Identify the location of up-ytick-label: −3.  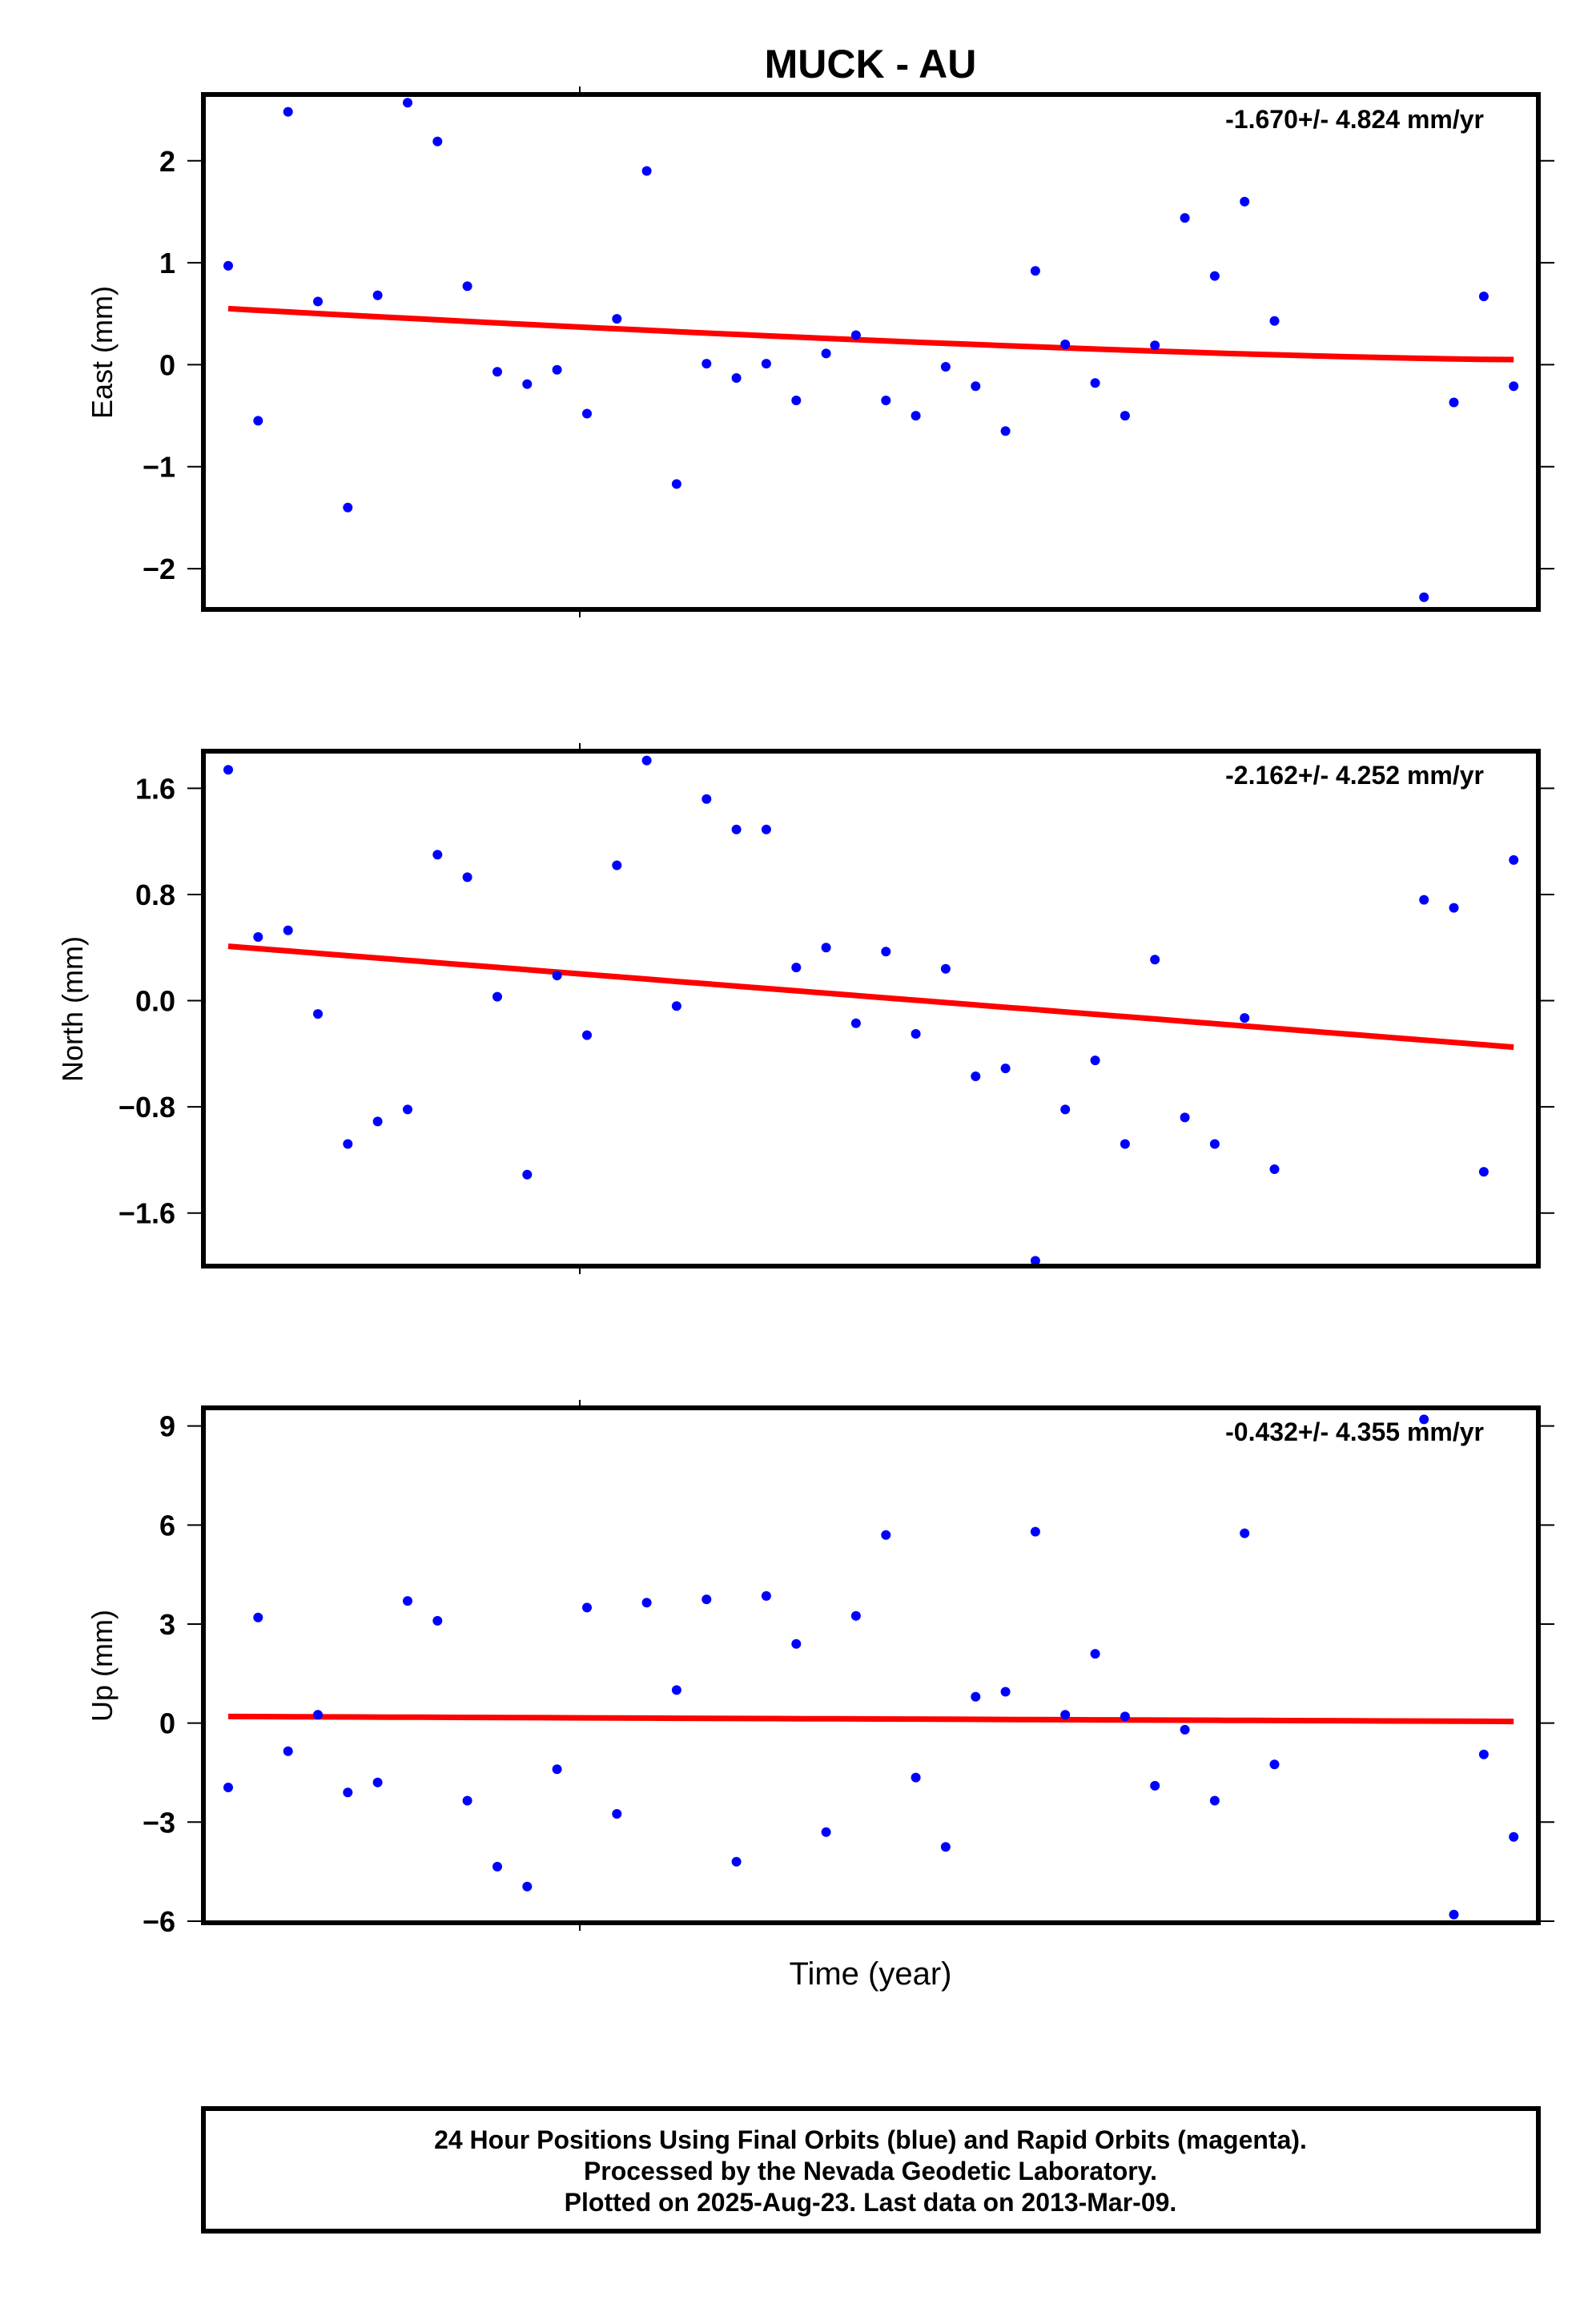
(159, 1822).